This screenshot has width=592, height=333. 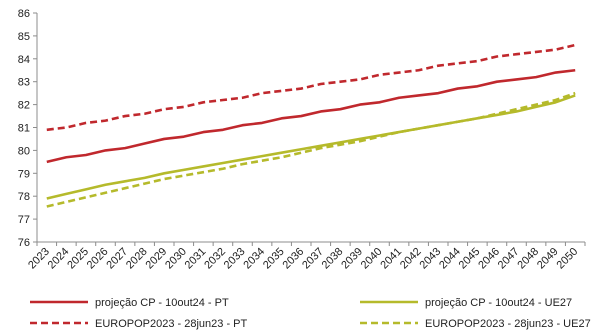 I want to click on x-tick-label: 2041, so click(x=391, y=259).